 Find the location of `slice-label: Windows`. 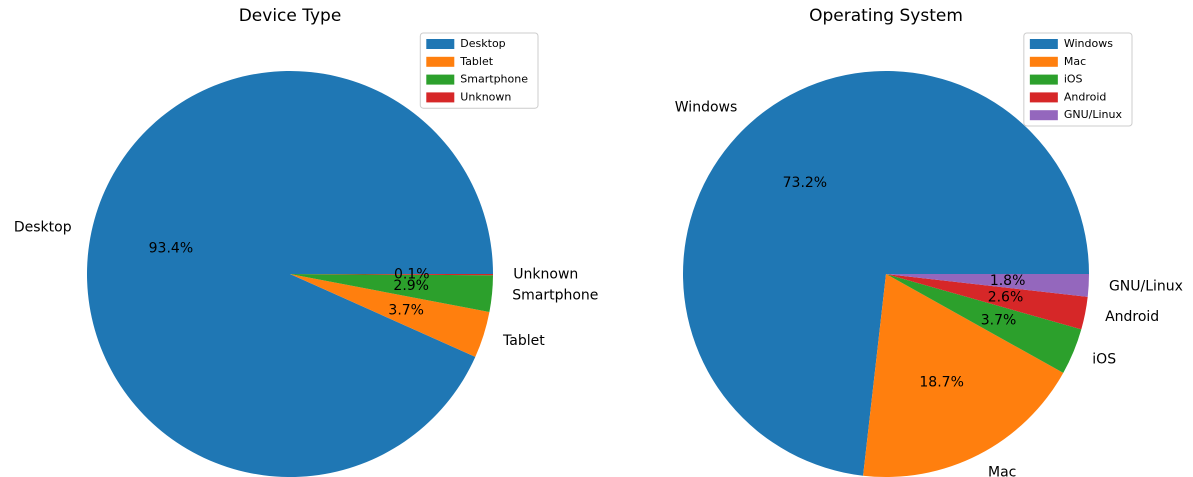

slice-label: Windows is located at coordinates (706, 107).